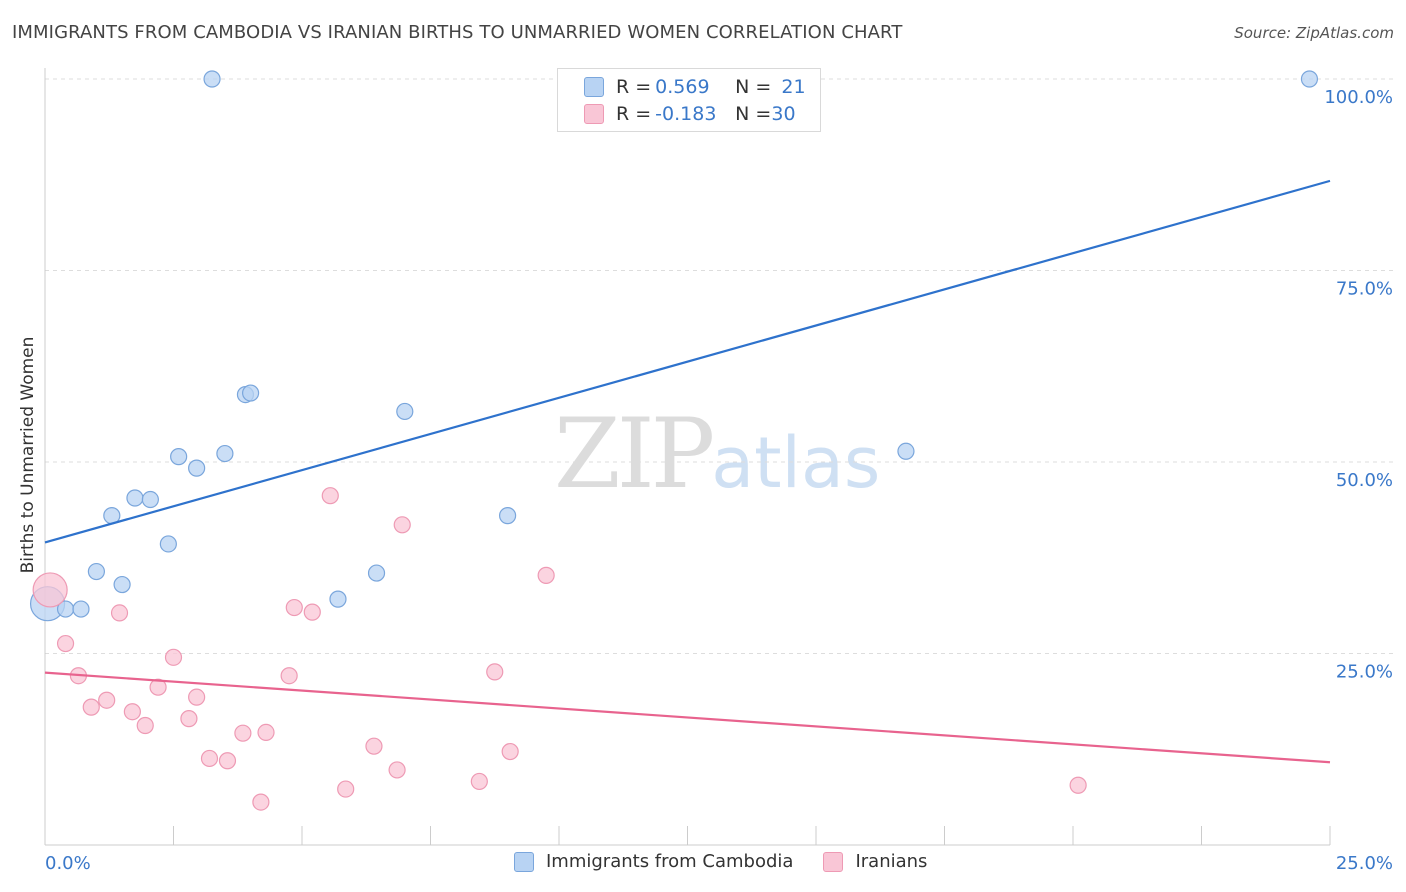  I want to click on y-tick-label: 75.0%, so click(1364, 289).